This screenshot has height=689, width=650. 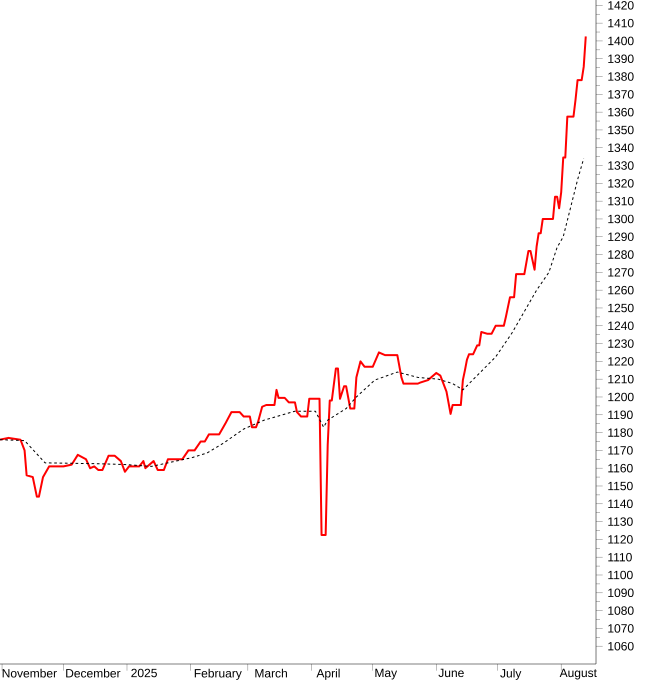 What do you see at coordinates (621, 58) in the screenshot?
I see `y-tick-label: 1390` at bounding box center [621, 58].